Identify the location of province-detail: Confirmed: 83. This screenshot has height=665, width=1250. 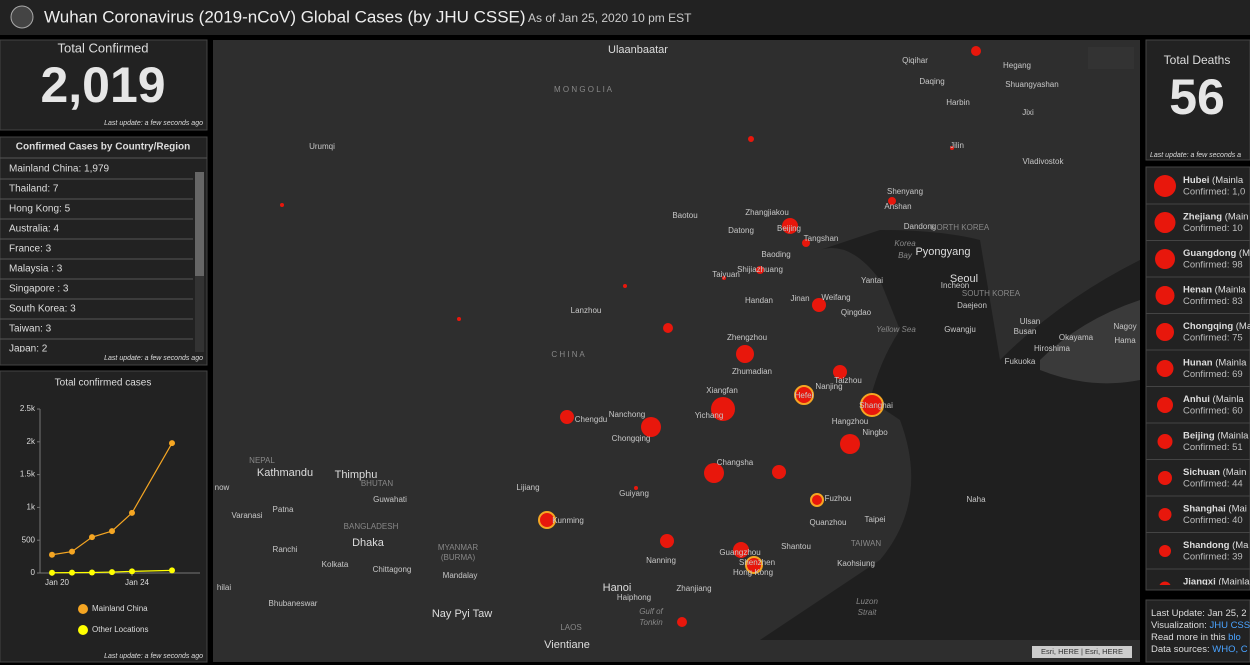
(1213, 301).